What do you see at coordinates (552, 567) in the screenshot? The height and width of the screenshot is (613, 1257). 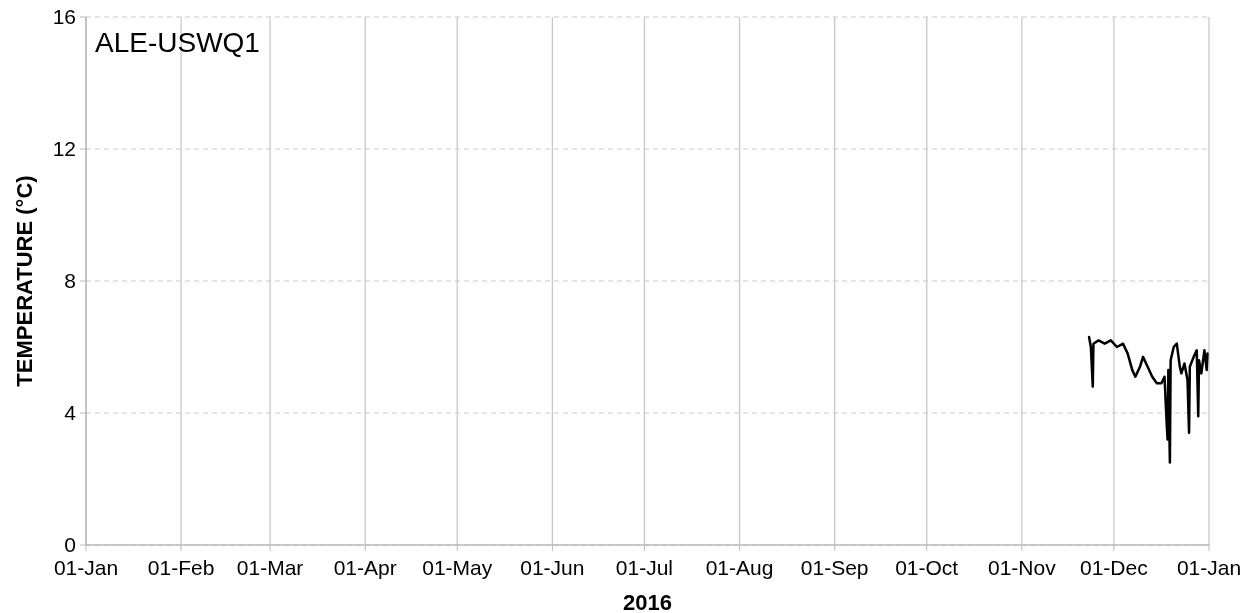 I see `x-tick-label: 01-Jun` at bounding box center [552, 567].